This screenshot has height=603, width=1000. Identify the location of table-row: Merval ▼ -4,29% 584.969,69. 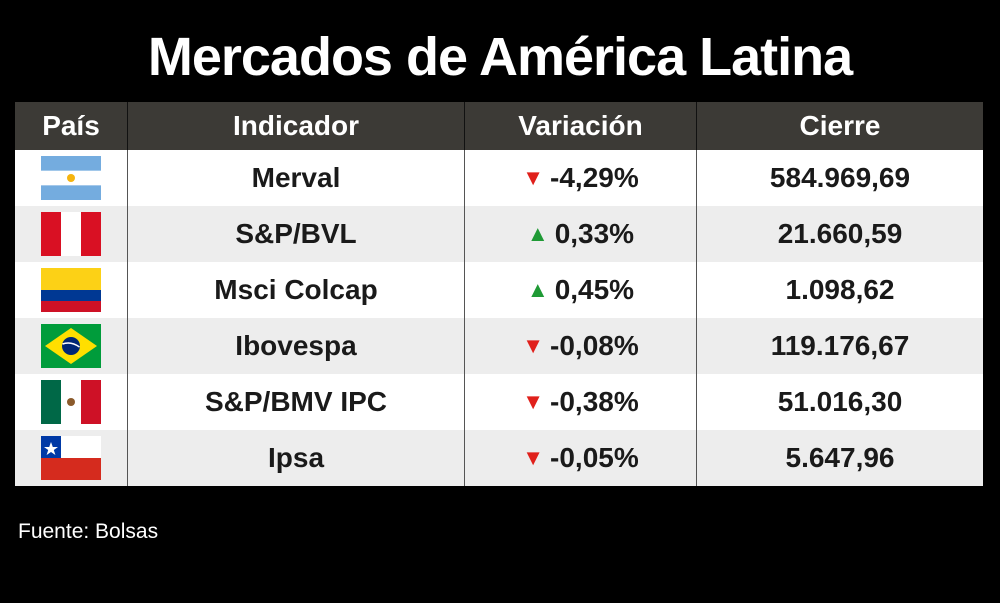
(499, 178).